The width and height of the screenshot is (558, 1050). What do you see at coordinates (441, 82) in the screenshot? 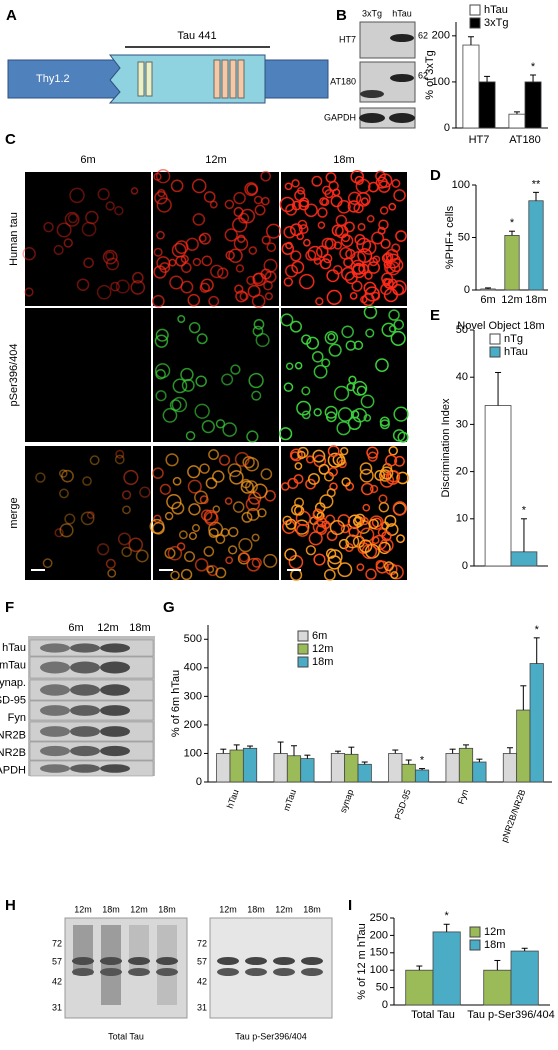
I see `y-tick-label: 100` at bounding box center [441, 82].